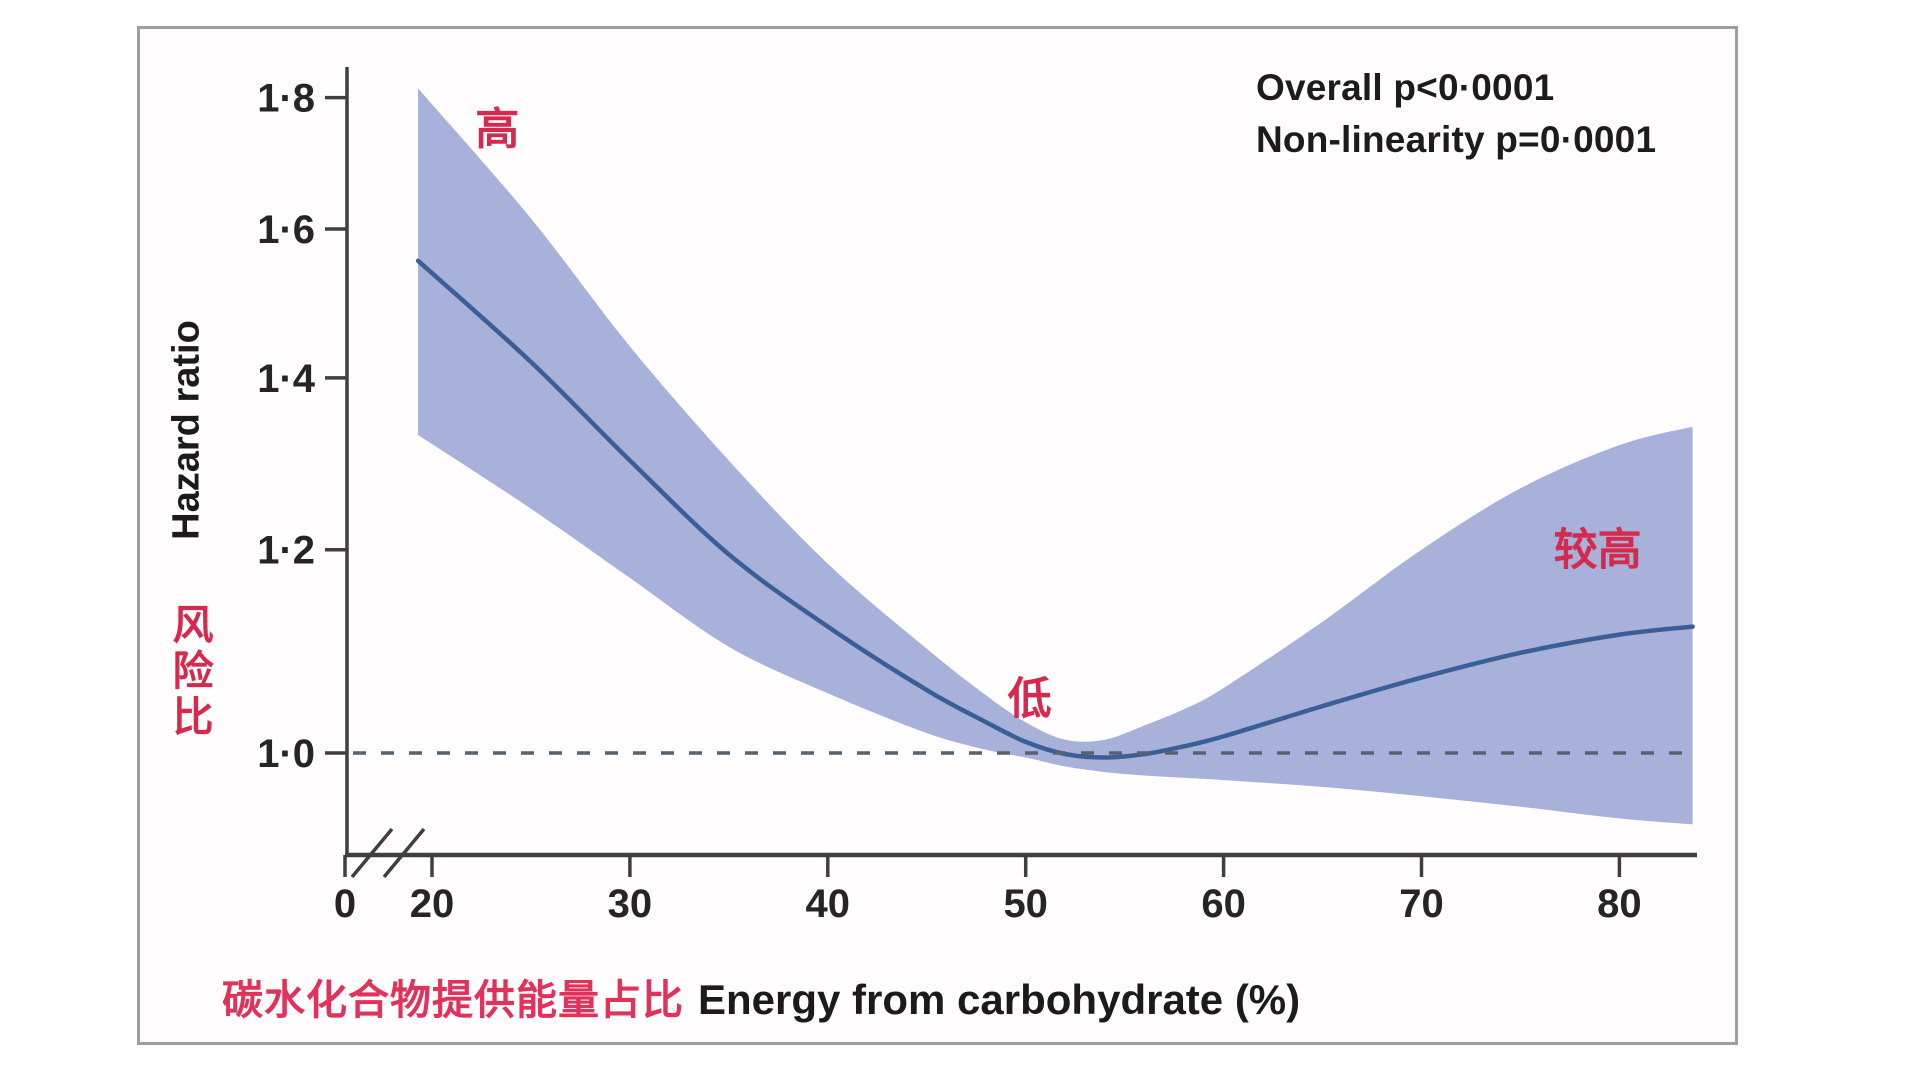  What do you see at coordinates (286, 754) in the screenshot?
I see `y-tick-label: 1·0` at bounding box center [286, 754].